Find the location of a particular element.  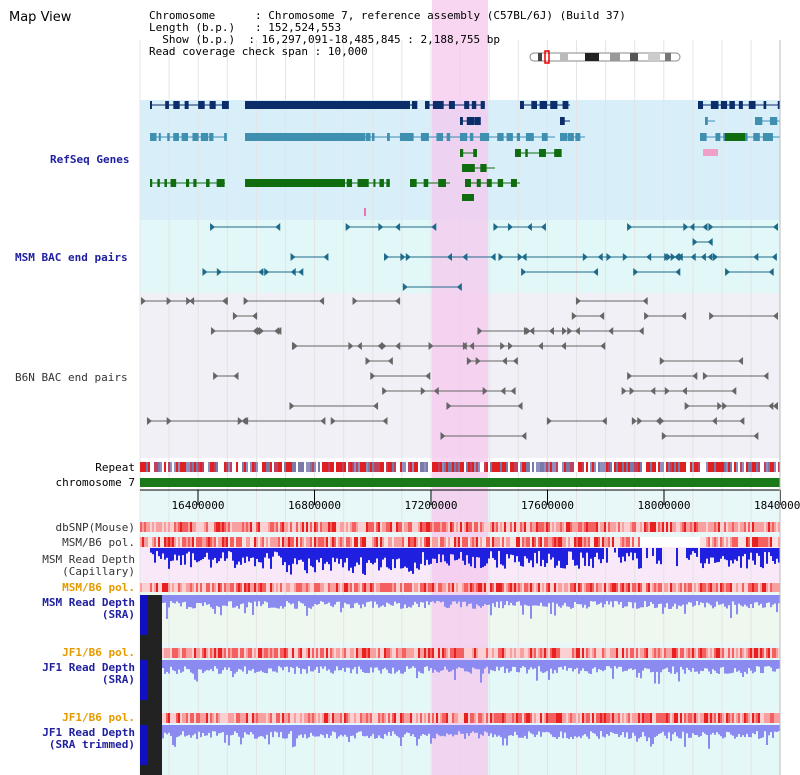

gene-row-2-exon is located at coordinates (470, 121).